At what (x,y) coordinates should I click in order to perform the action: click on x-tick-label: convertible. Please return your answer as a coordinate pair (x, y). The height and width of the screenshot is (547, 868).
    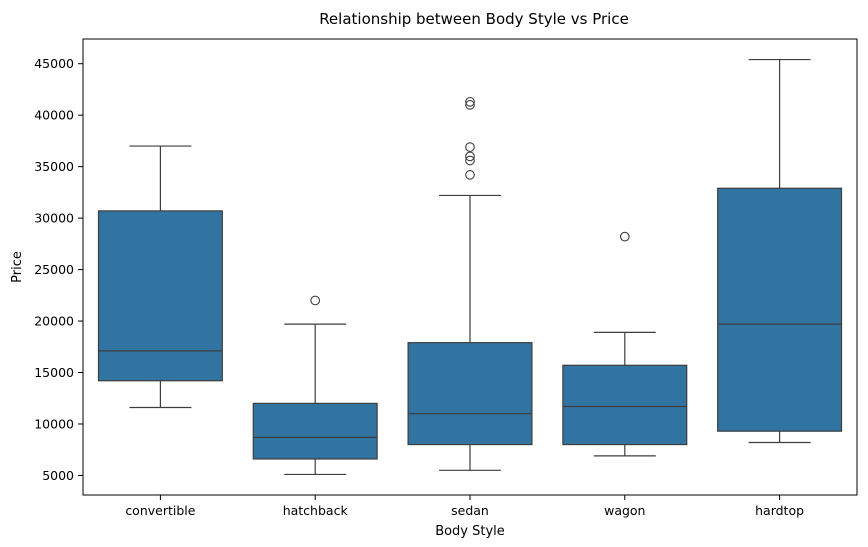
    Looking at the image, I should click on (160, 510).